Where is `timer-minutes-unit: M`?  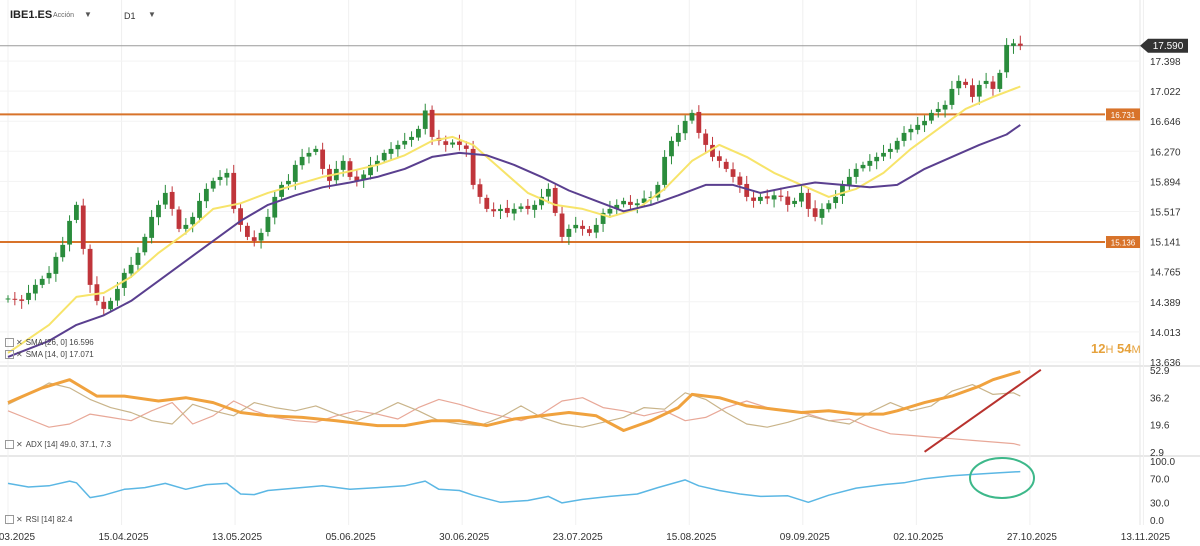 timer-minutes-unit: M is located at coordinates (1136, 350).